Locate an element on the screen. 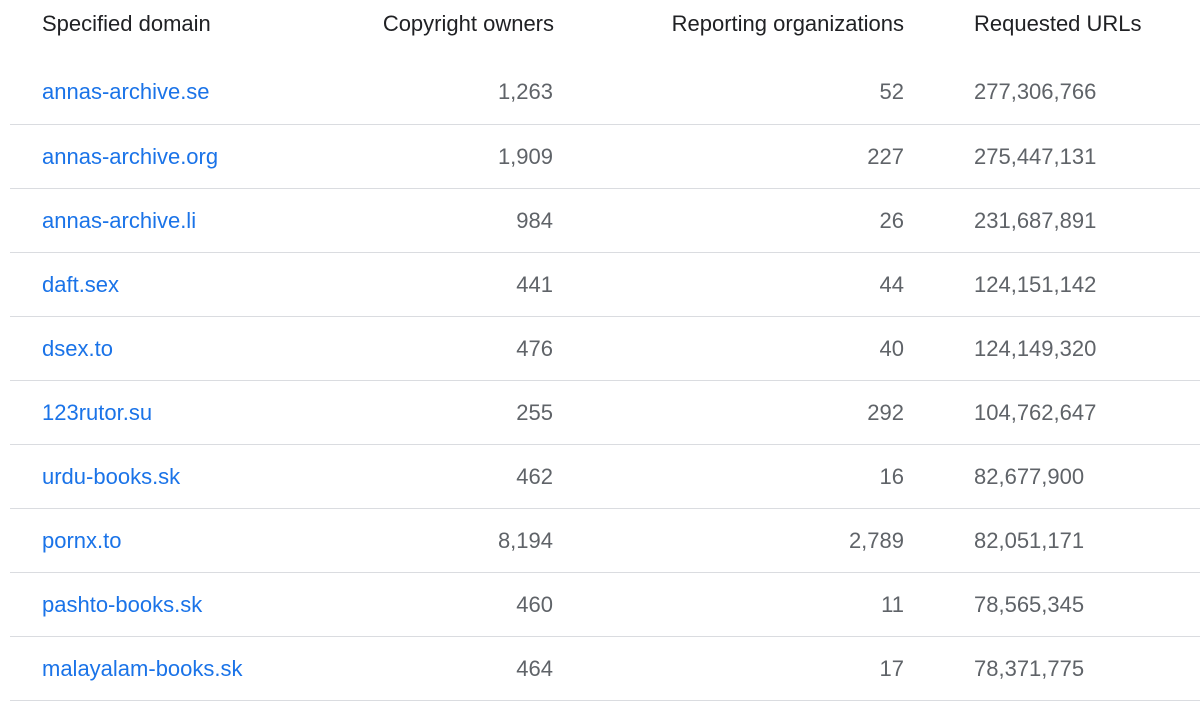 This screenshot has width=1200, height=714. table-row: urdu-books.sk 462 16 82,677,900 is located at coordinates (605, 477).